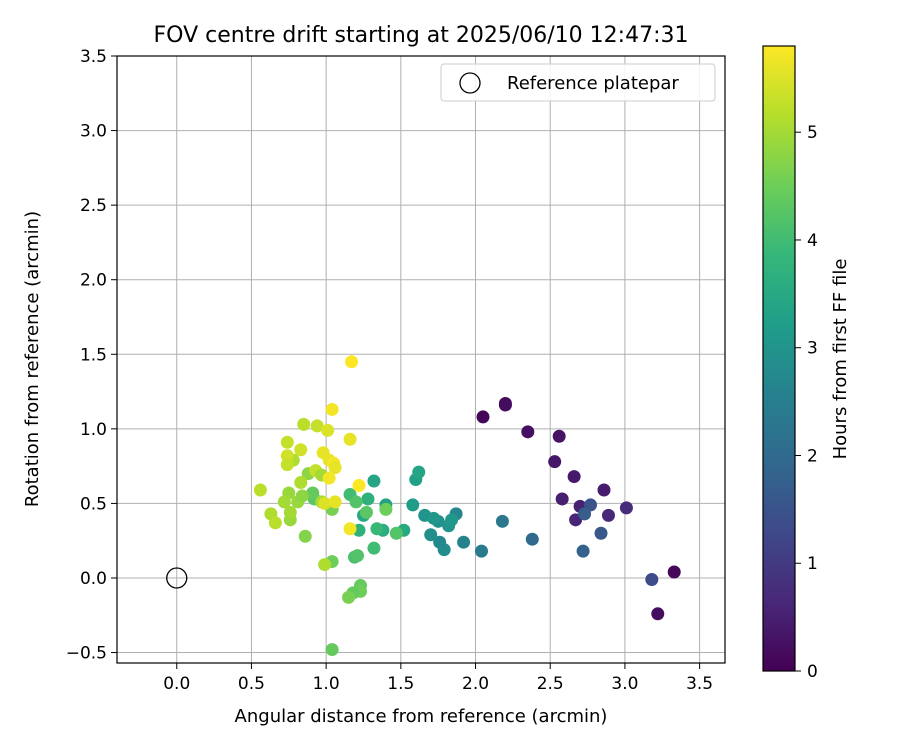  Describe the element at coordinates (812, 349) in the screenshot. I see `colorbar-tick-label: 3` at that location.